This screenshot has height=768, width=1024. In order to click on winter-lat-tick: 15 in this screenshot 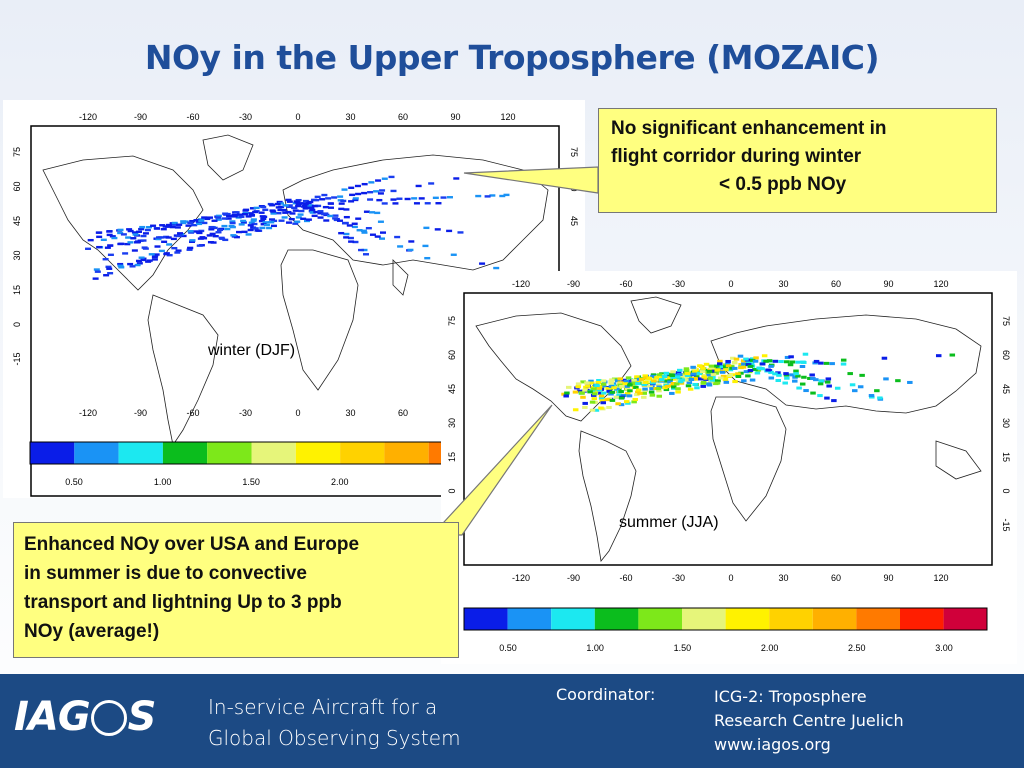, I will do `click(17, 290)`.